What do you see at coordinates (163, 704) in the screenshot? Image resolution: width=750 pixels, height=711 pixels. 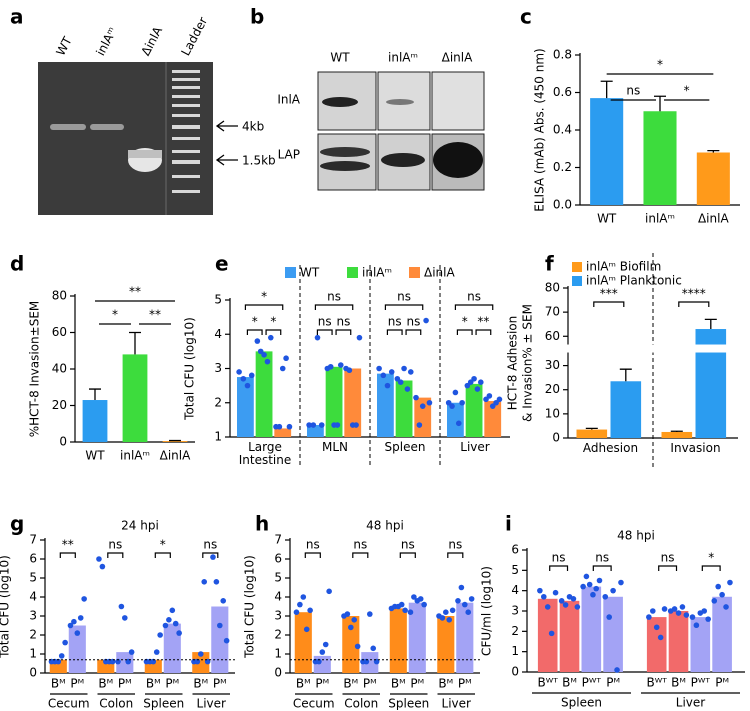 I see `x-group-label: Spleen` at bounding box center [163, 704].